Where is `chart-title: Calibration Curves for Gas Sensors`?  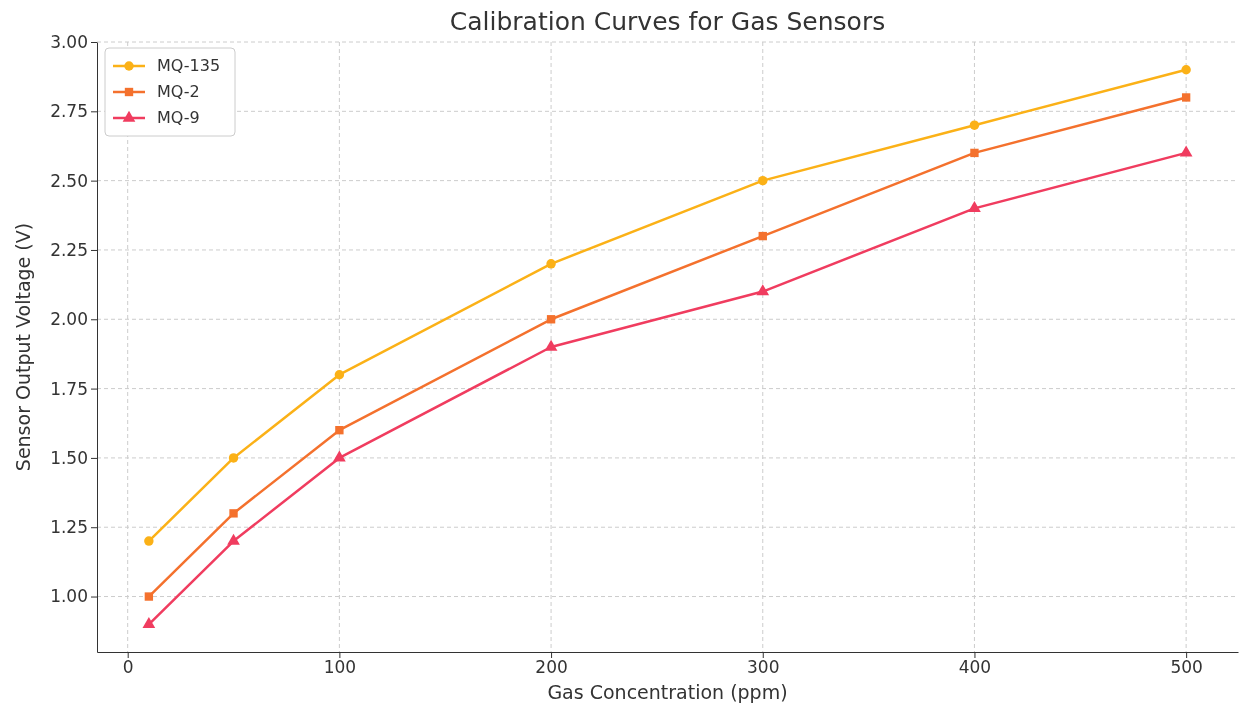
chart-title: Calibration Curves for Gas Sensors is located at coordinates (667, 21).